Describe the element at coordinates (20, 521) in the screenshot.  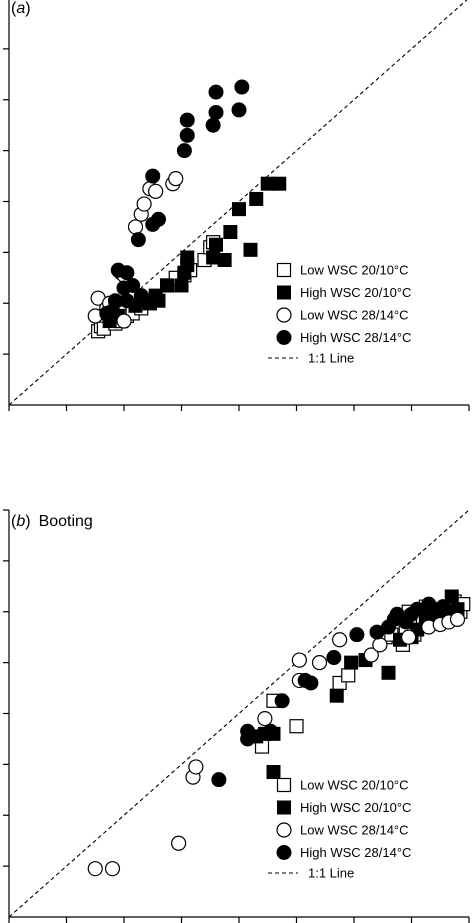
I see `panel-letter: b` at that location.